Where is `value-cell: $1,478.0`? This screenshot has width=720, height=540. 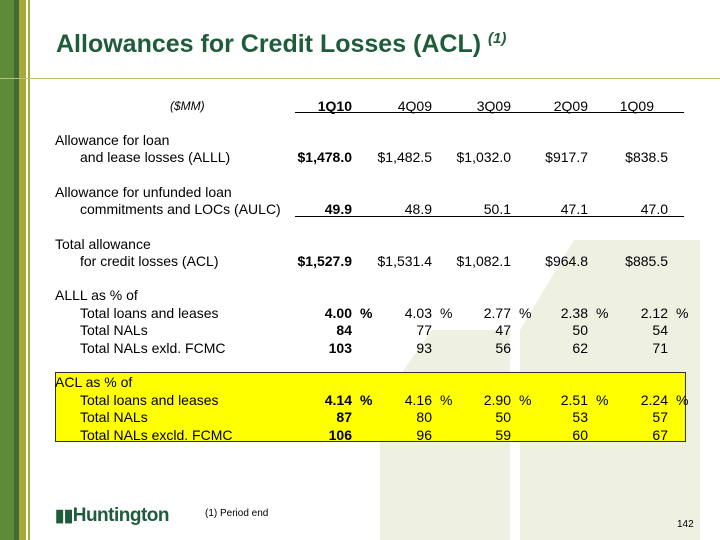 value-cell: $1,478.0 is located at coordinates (325, 157).